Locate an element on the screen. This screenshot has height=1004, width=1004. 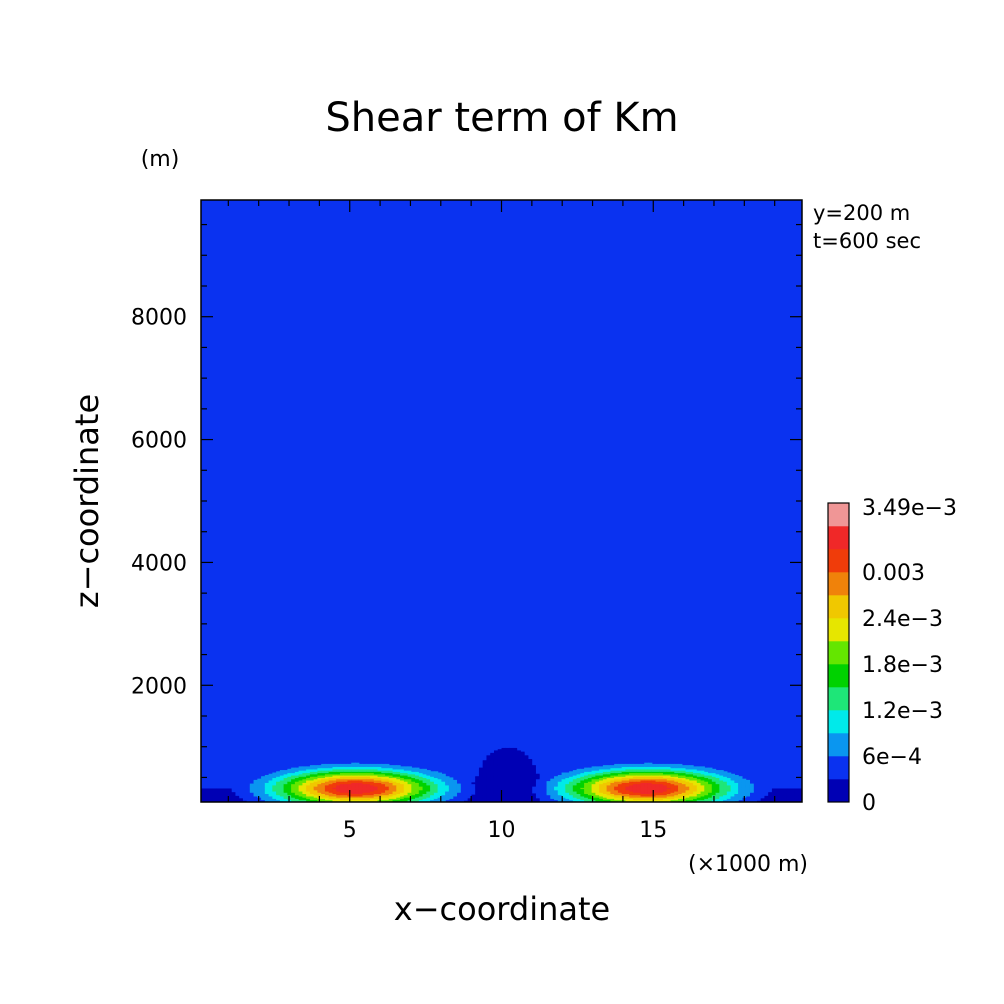
y-axis-label: z−coordinate is located at coordinates (87, 501).